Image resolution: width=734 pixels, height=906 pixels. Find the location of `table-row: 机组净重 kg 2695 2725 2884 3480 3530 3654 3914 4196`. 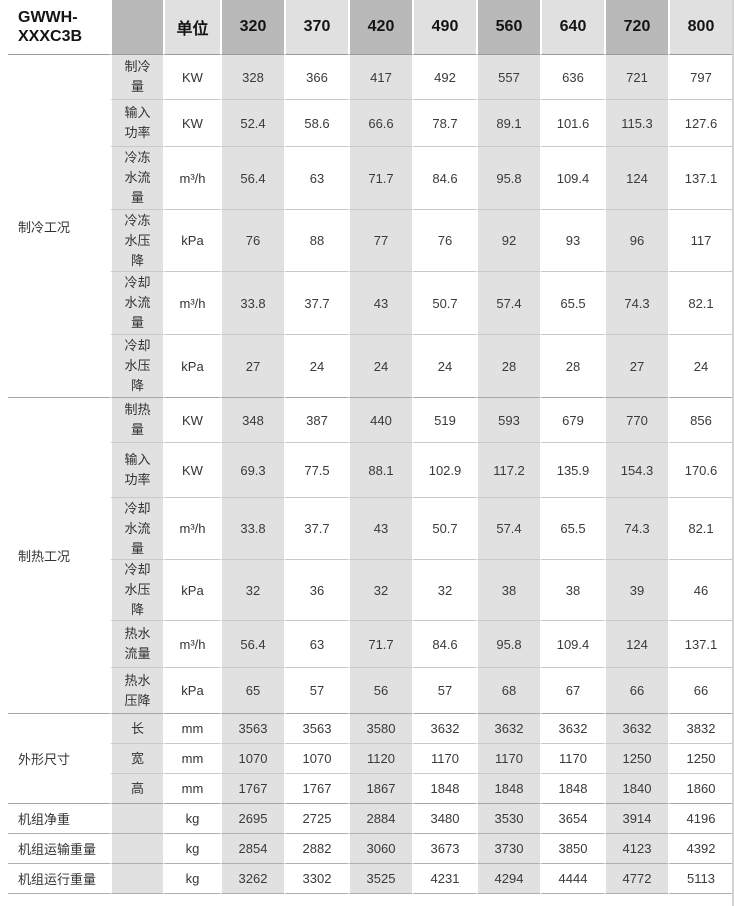

table-row: 机组净重 kg 2695 2725 2884 3480 3530 3654 3914 4196 is located at coordinates (370, 819).